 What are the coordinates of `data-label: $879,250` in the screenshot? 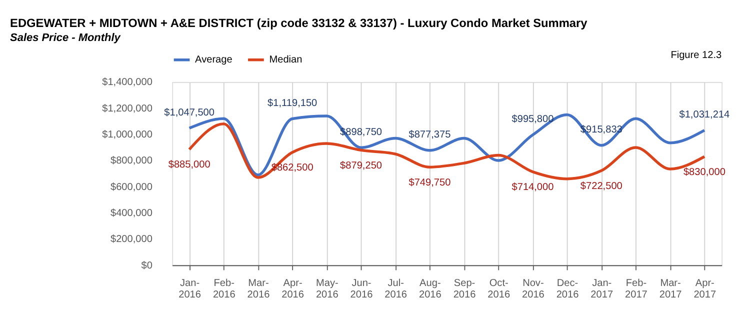 It's located at (361, 166).